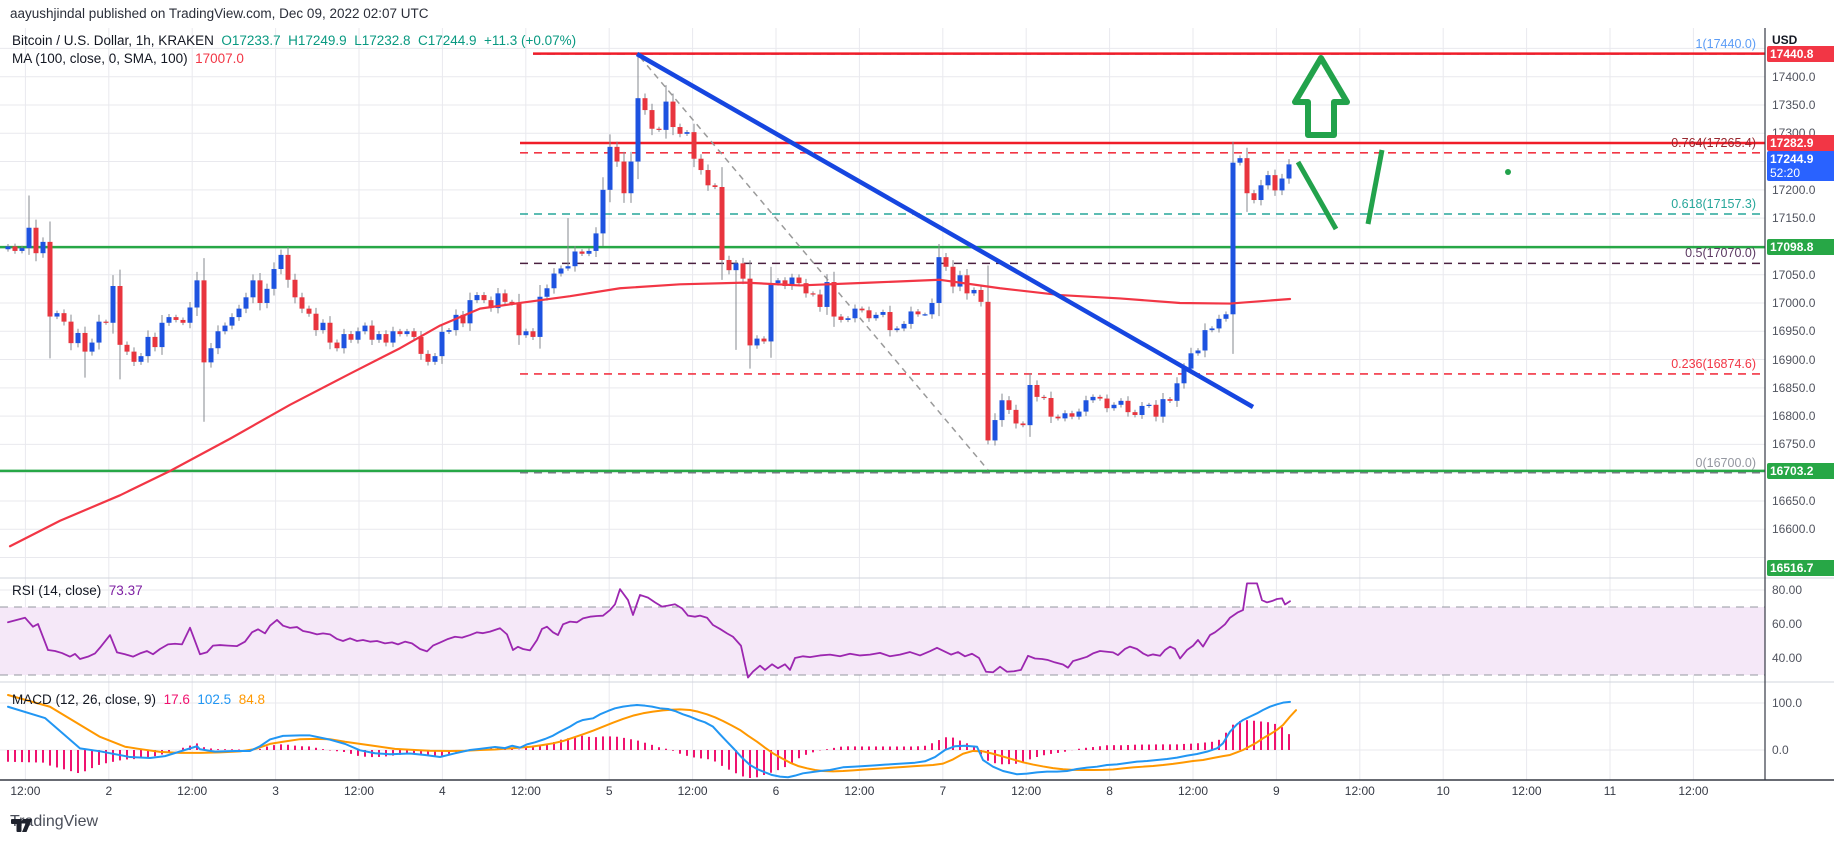 Image resolution: width=1834 pixels, height=845 pixels. What do you see at coordinates (1321, 96) in the screenshot?
I see `up-arrow-icon` at bounding box center [1321, 96].